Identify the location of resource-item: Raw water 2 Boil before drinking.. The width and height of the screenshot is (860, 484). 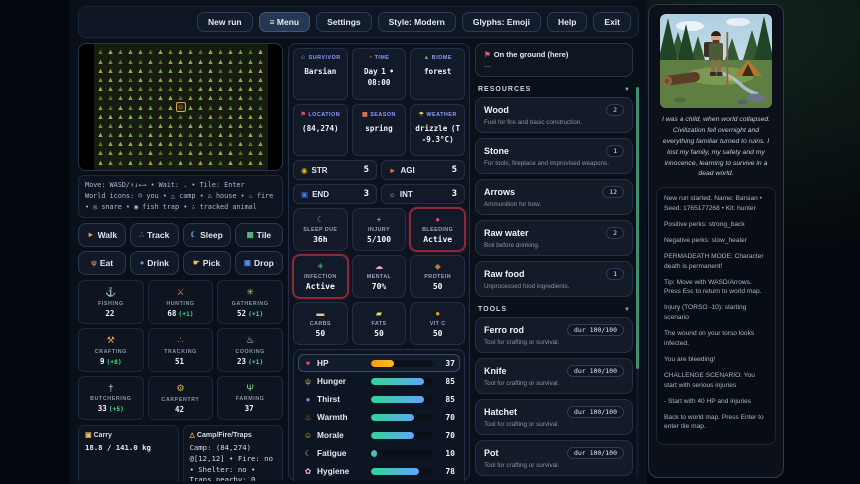
(554, 238).